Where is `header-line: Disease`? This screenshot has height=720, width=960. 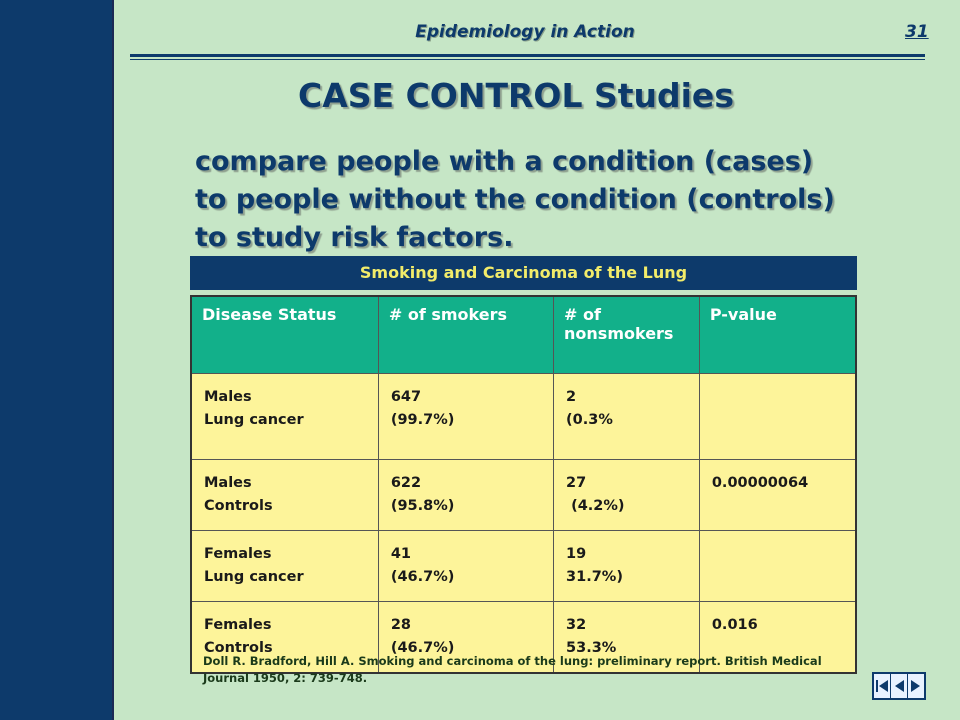 header-line: Disease is located at coordinates (237, 314).